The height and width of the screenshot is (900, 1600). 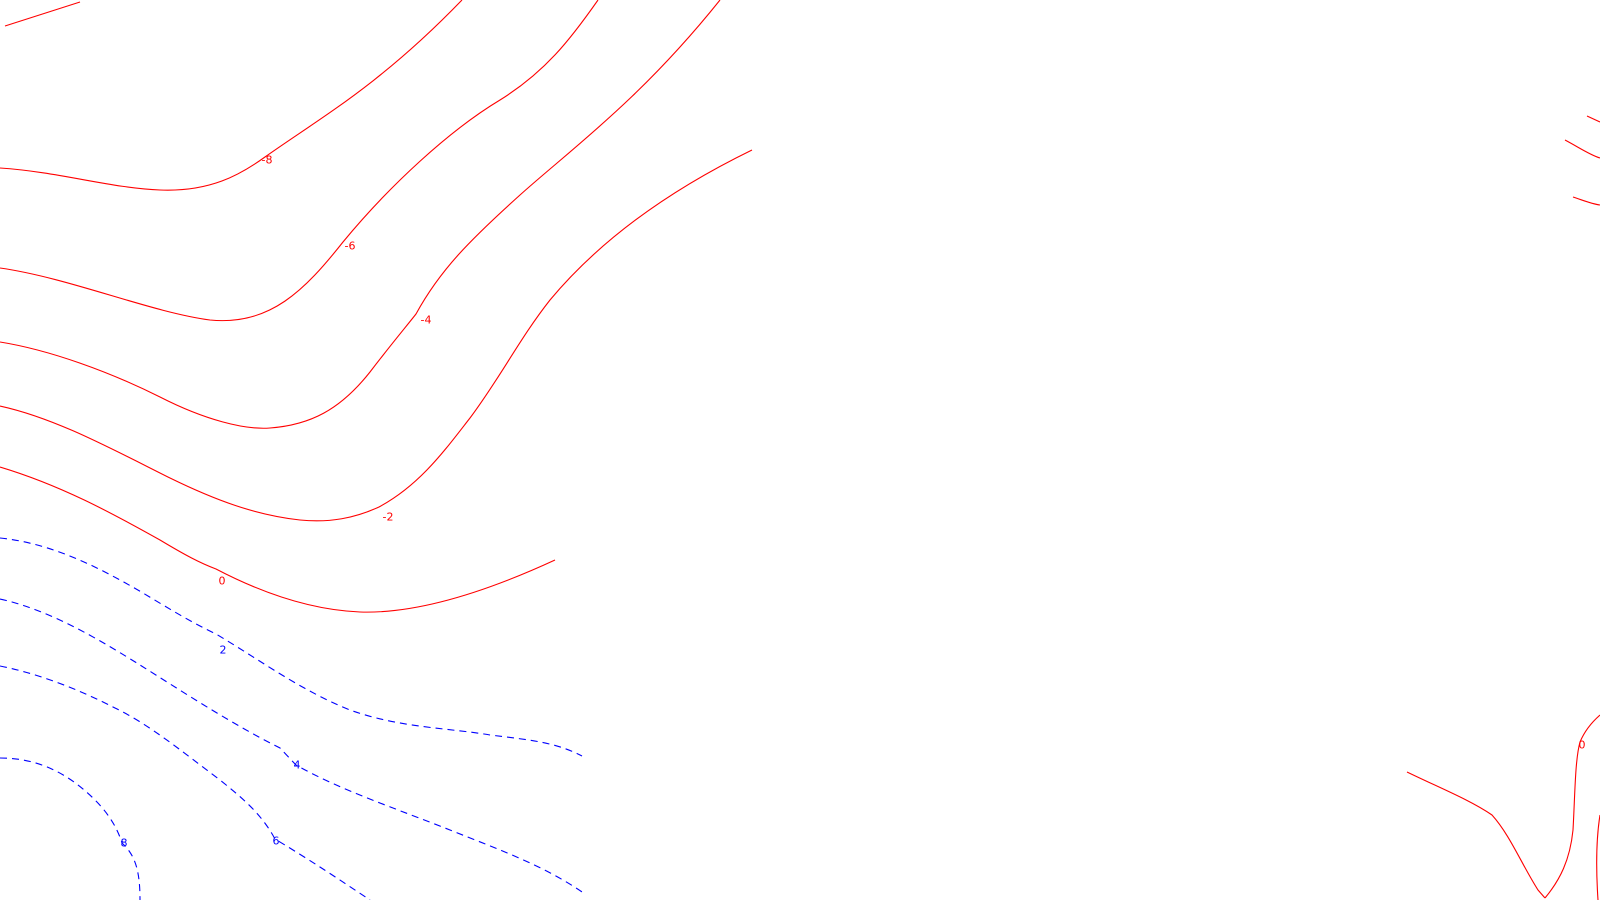 What do you see at coordinates (278, 539) in the screenshot?
I see `contour-line-zero` at bounding box center [278, 539].